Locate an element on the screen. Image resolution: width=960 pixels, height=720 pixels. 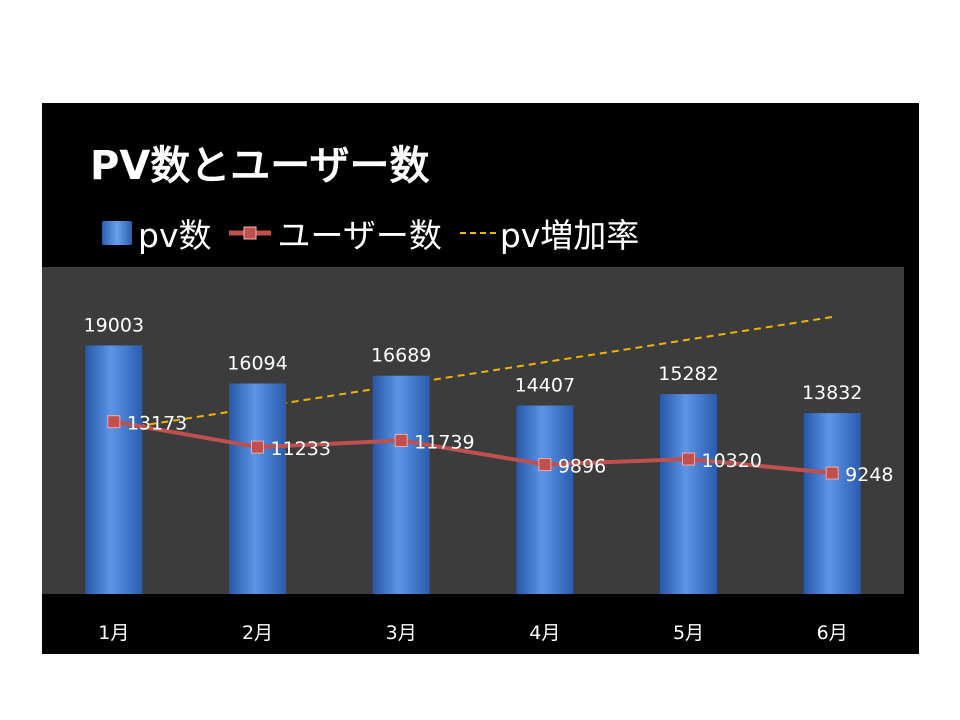
users-point-label: 13173 is located at coordinates (157, 424).